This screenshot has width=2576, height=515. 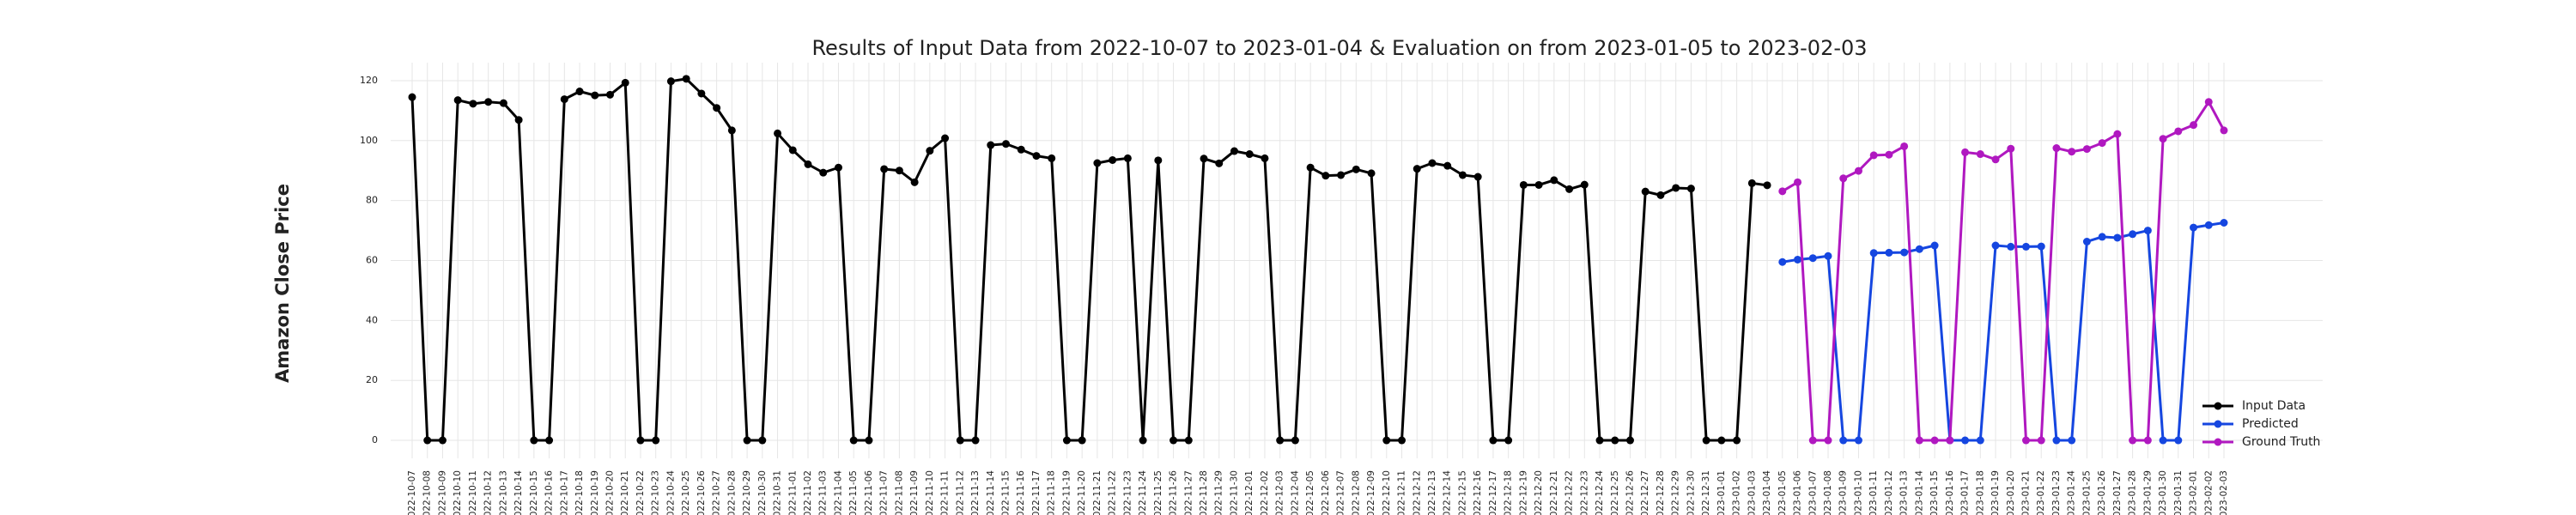 What do you see at coordinates (1082, 492) in the screenshot?
I see `x-tick-label: 2022-11-20` at bounding box center [1082, 492].